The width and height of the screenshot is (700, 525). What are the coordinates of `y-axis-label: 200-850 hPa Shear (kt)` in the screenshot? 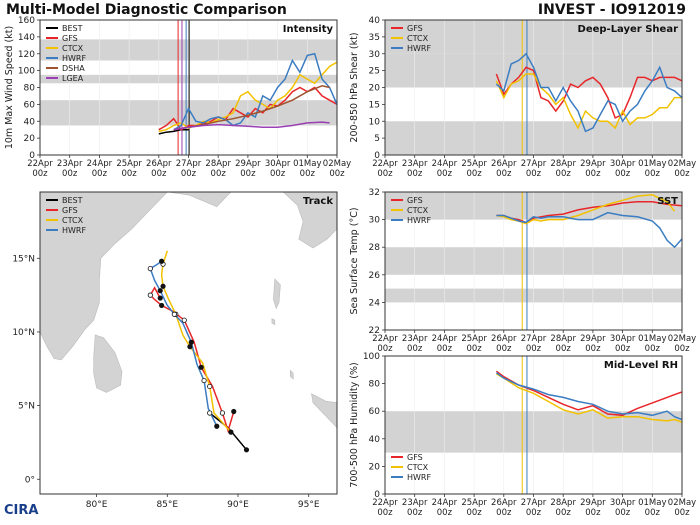 It's located at (354, 87).